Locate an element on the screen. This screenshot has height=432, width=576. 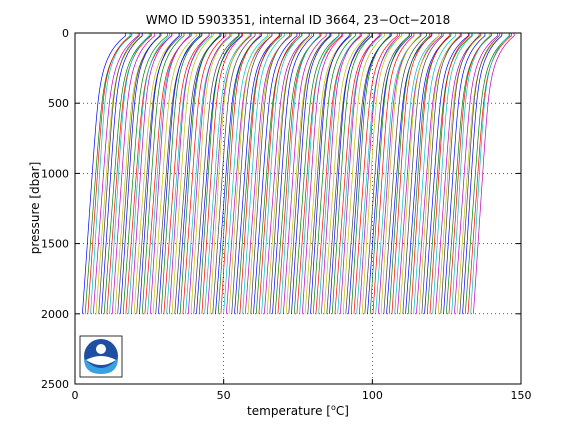
y-tick-label: 1500 is located at coordinates (55, 244).